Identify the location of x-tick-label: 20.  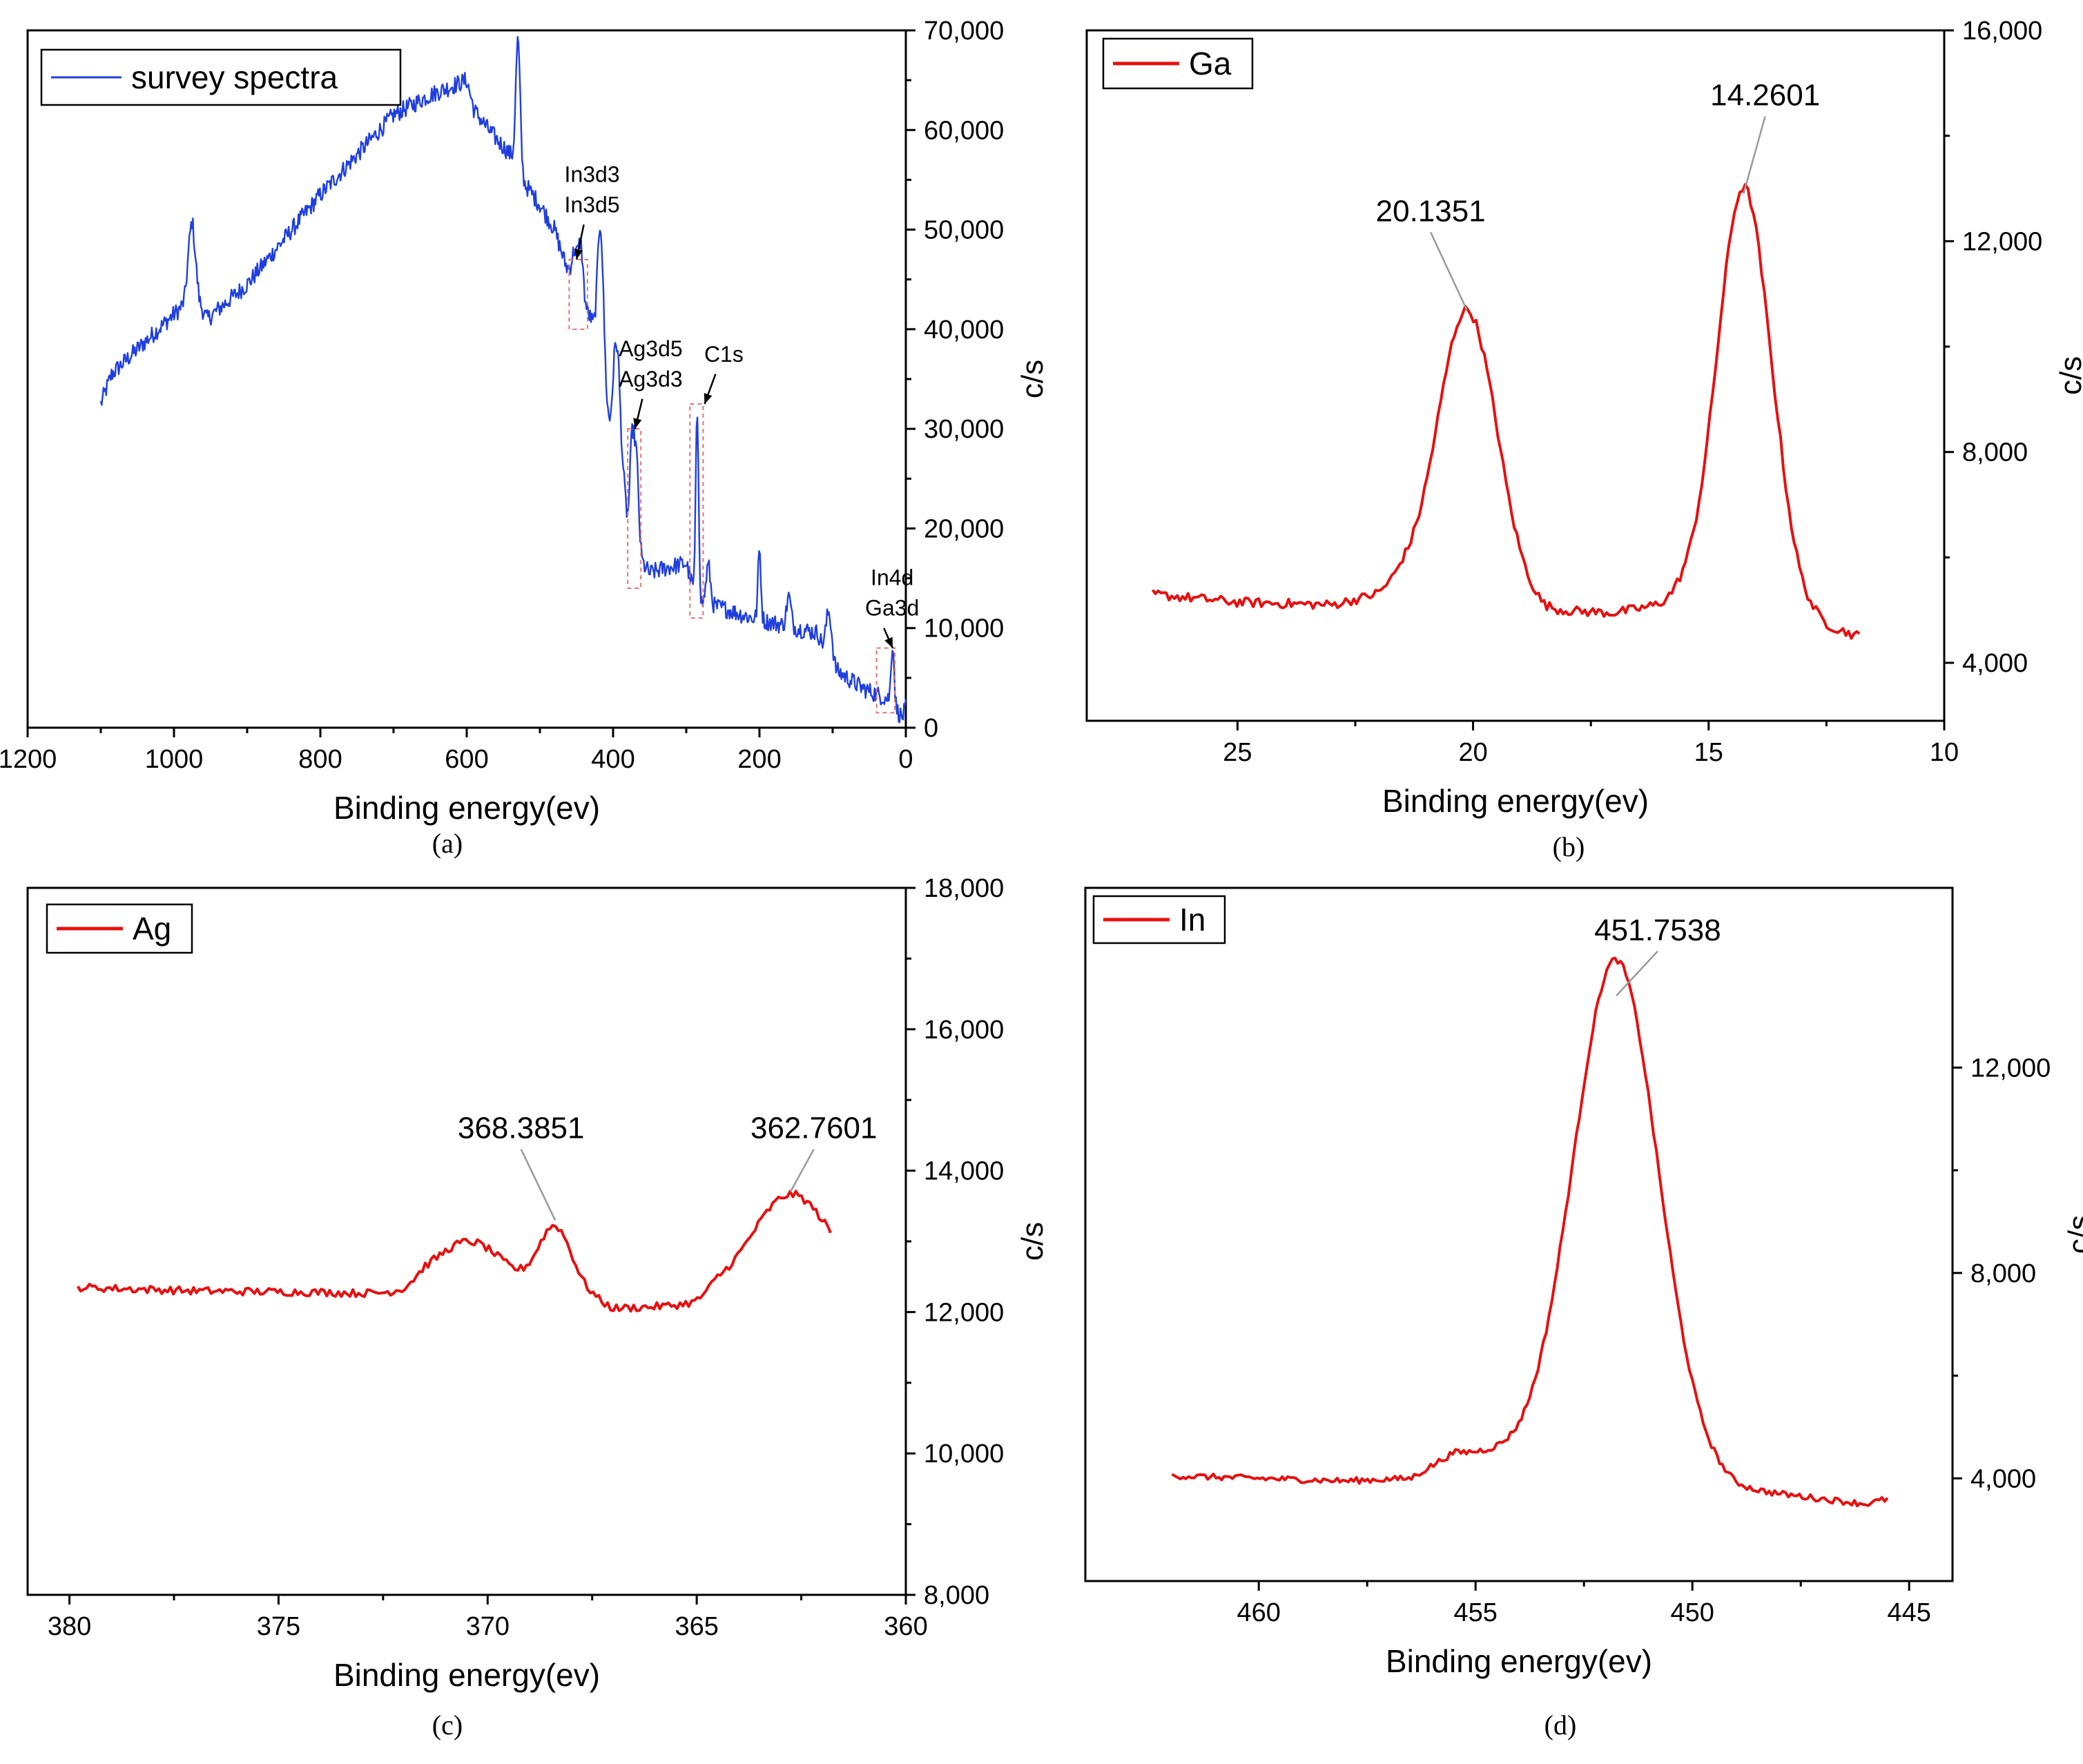
(1472, 752).